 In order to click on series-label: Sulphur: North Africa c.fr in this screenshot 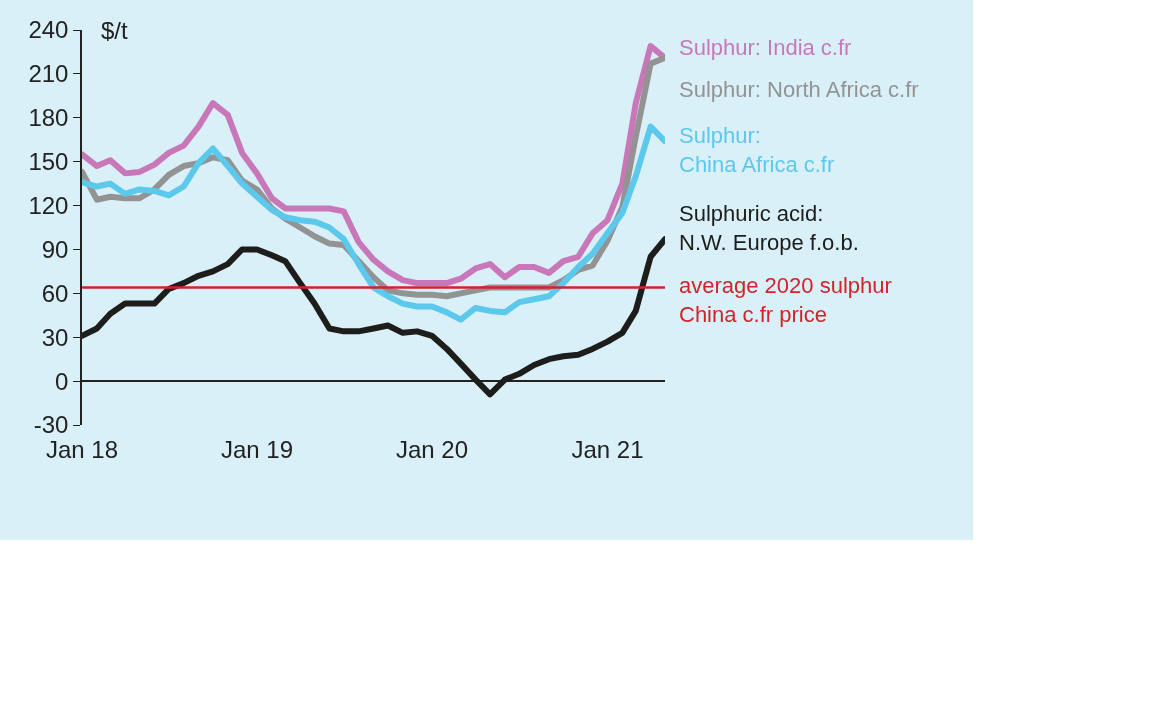, I will do `click(799, 89)`.